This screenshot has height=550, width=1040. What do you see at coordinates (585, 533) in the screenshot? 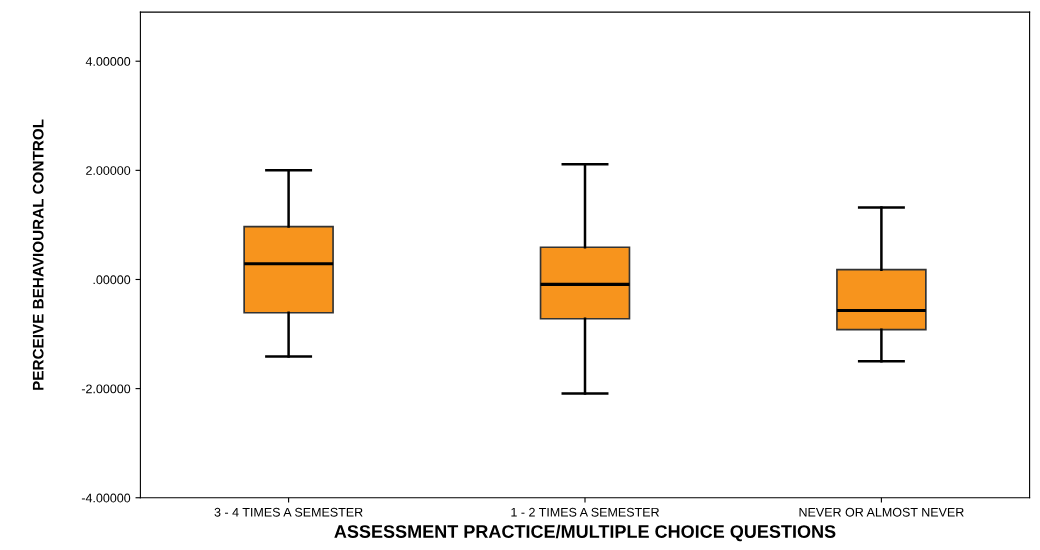
I see `x-axis-title: ASSESSMENT PRACTICE/MULTIPLE CHOICE QUESTIONS` at bounding box center [585, 533].